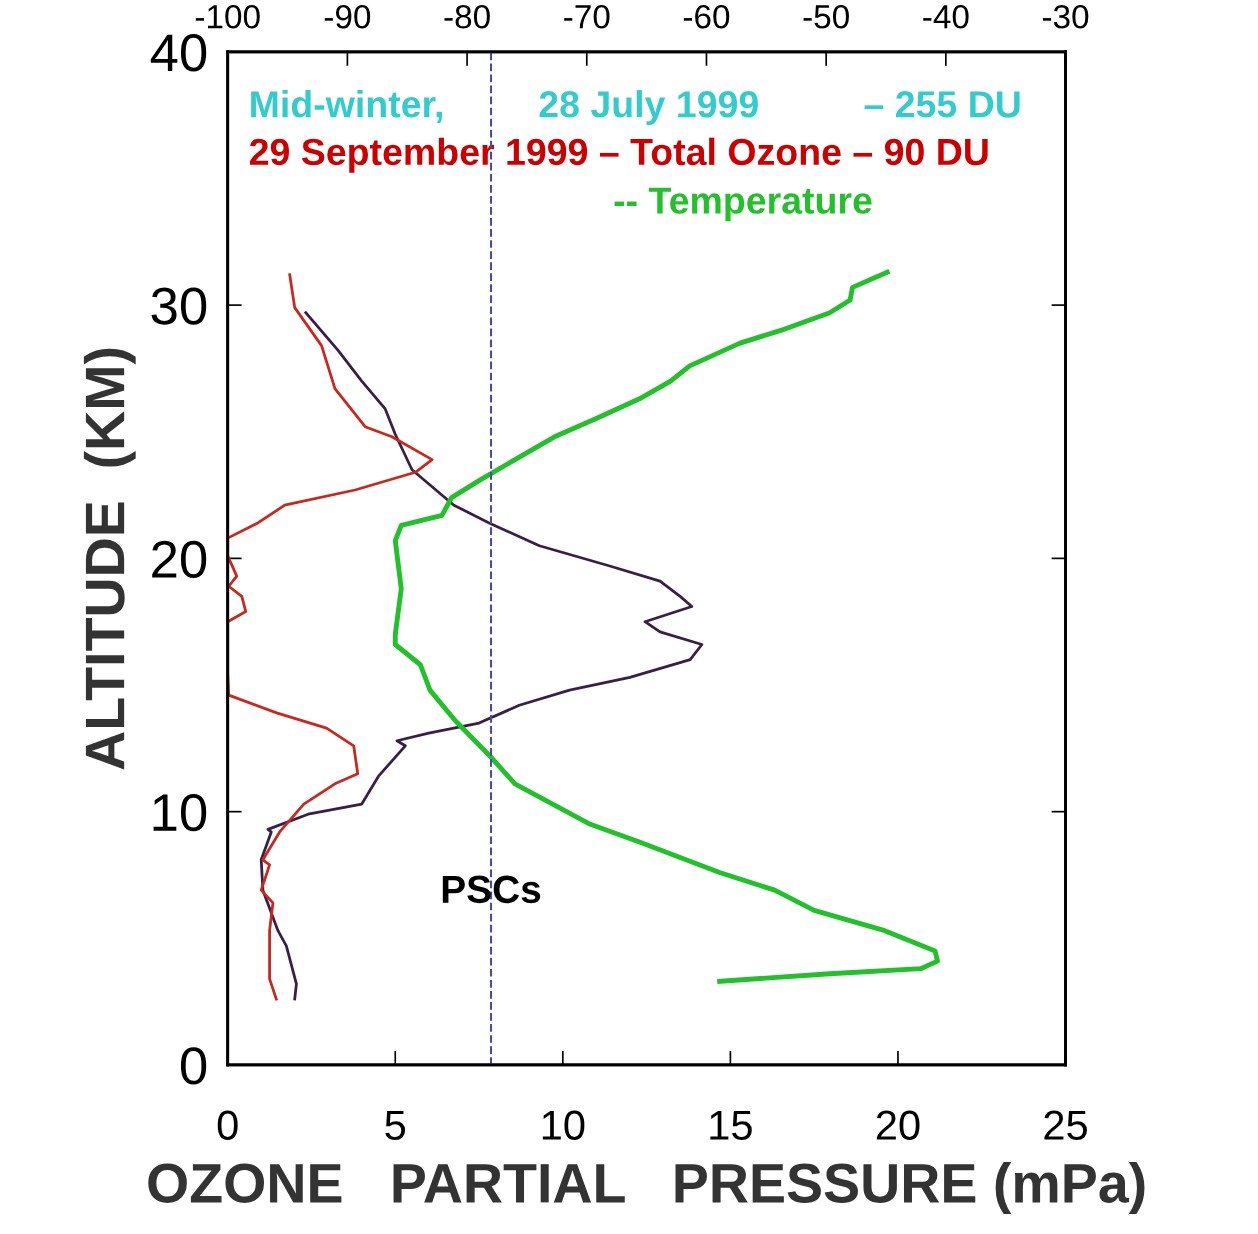 The height and width of the screenshot is (1234, 1258). I want to click on y-tick-label: 30, so click(179, 306).